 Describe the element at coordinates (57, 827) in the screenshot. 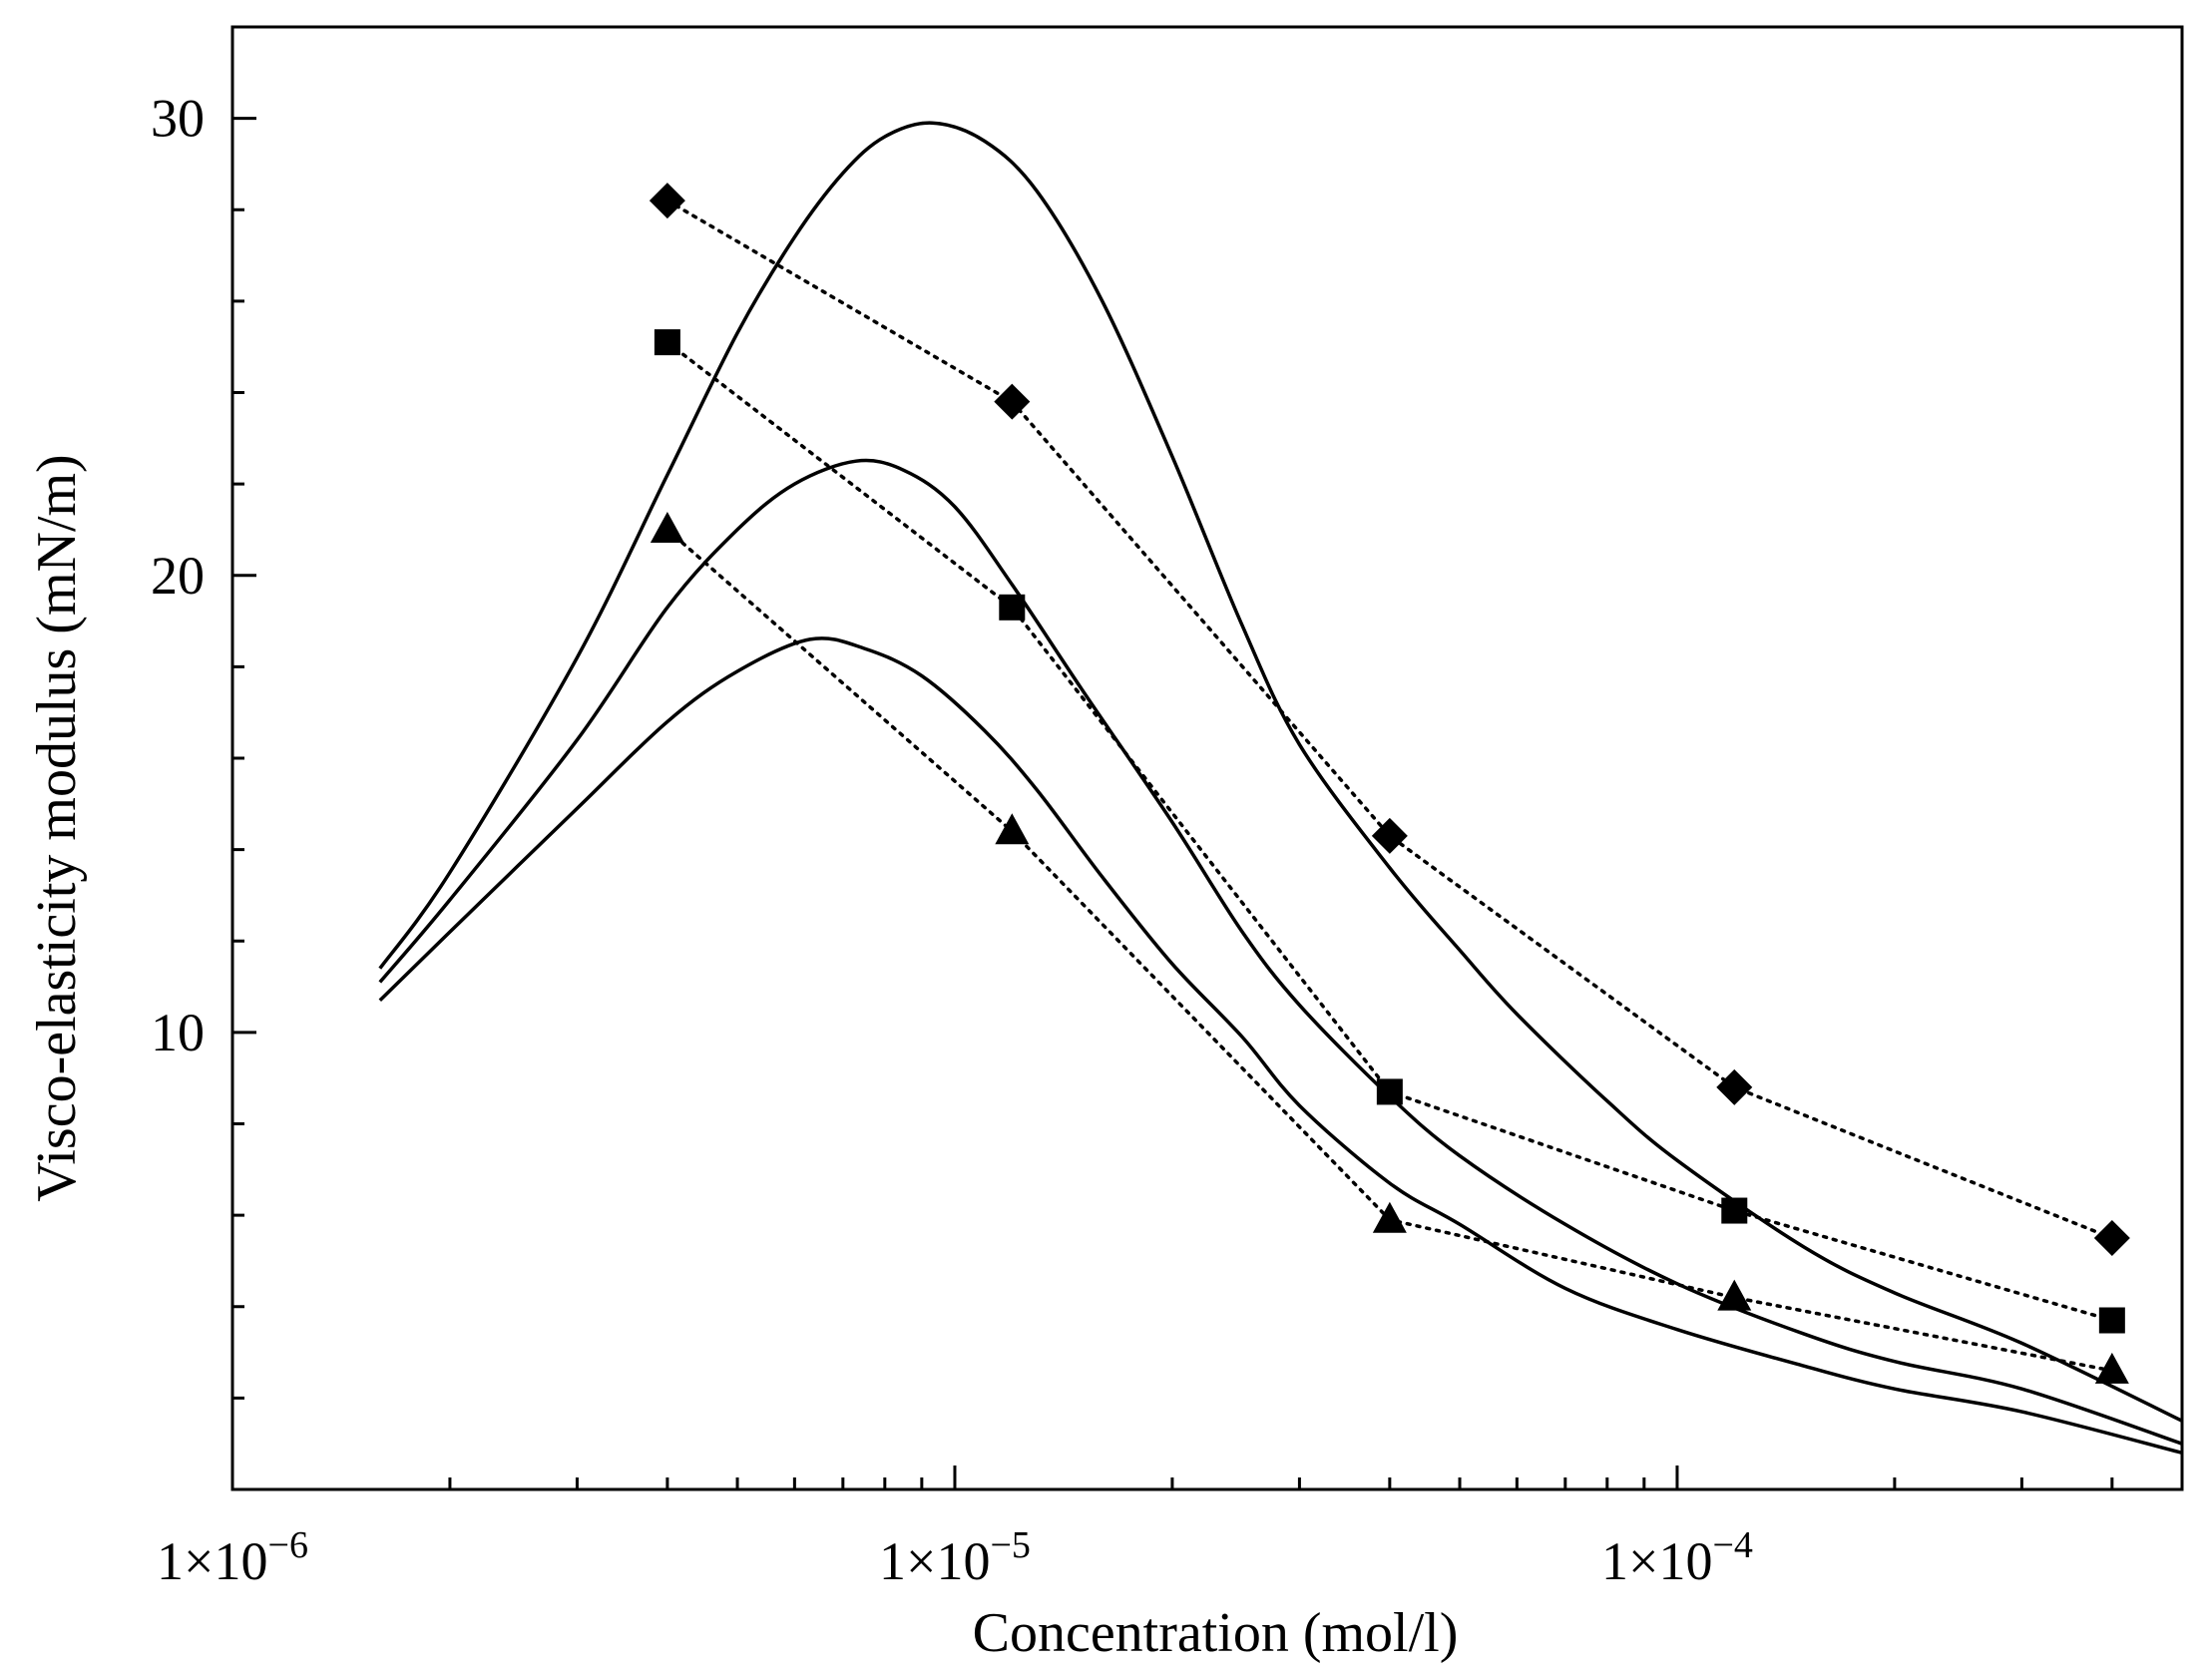

I see `y-axis-title: Visco-elasticity modulus (mN/m)` at that location.